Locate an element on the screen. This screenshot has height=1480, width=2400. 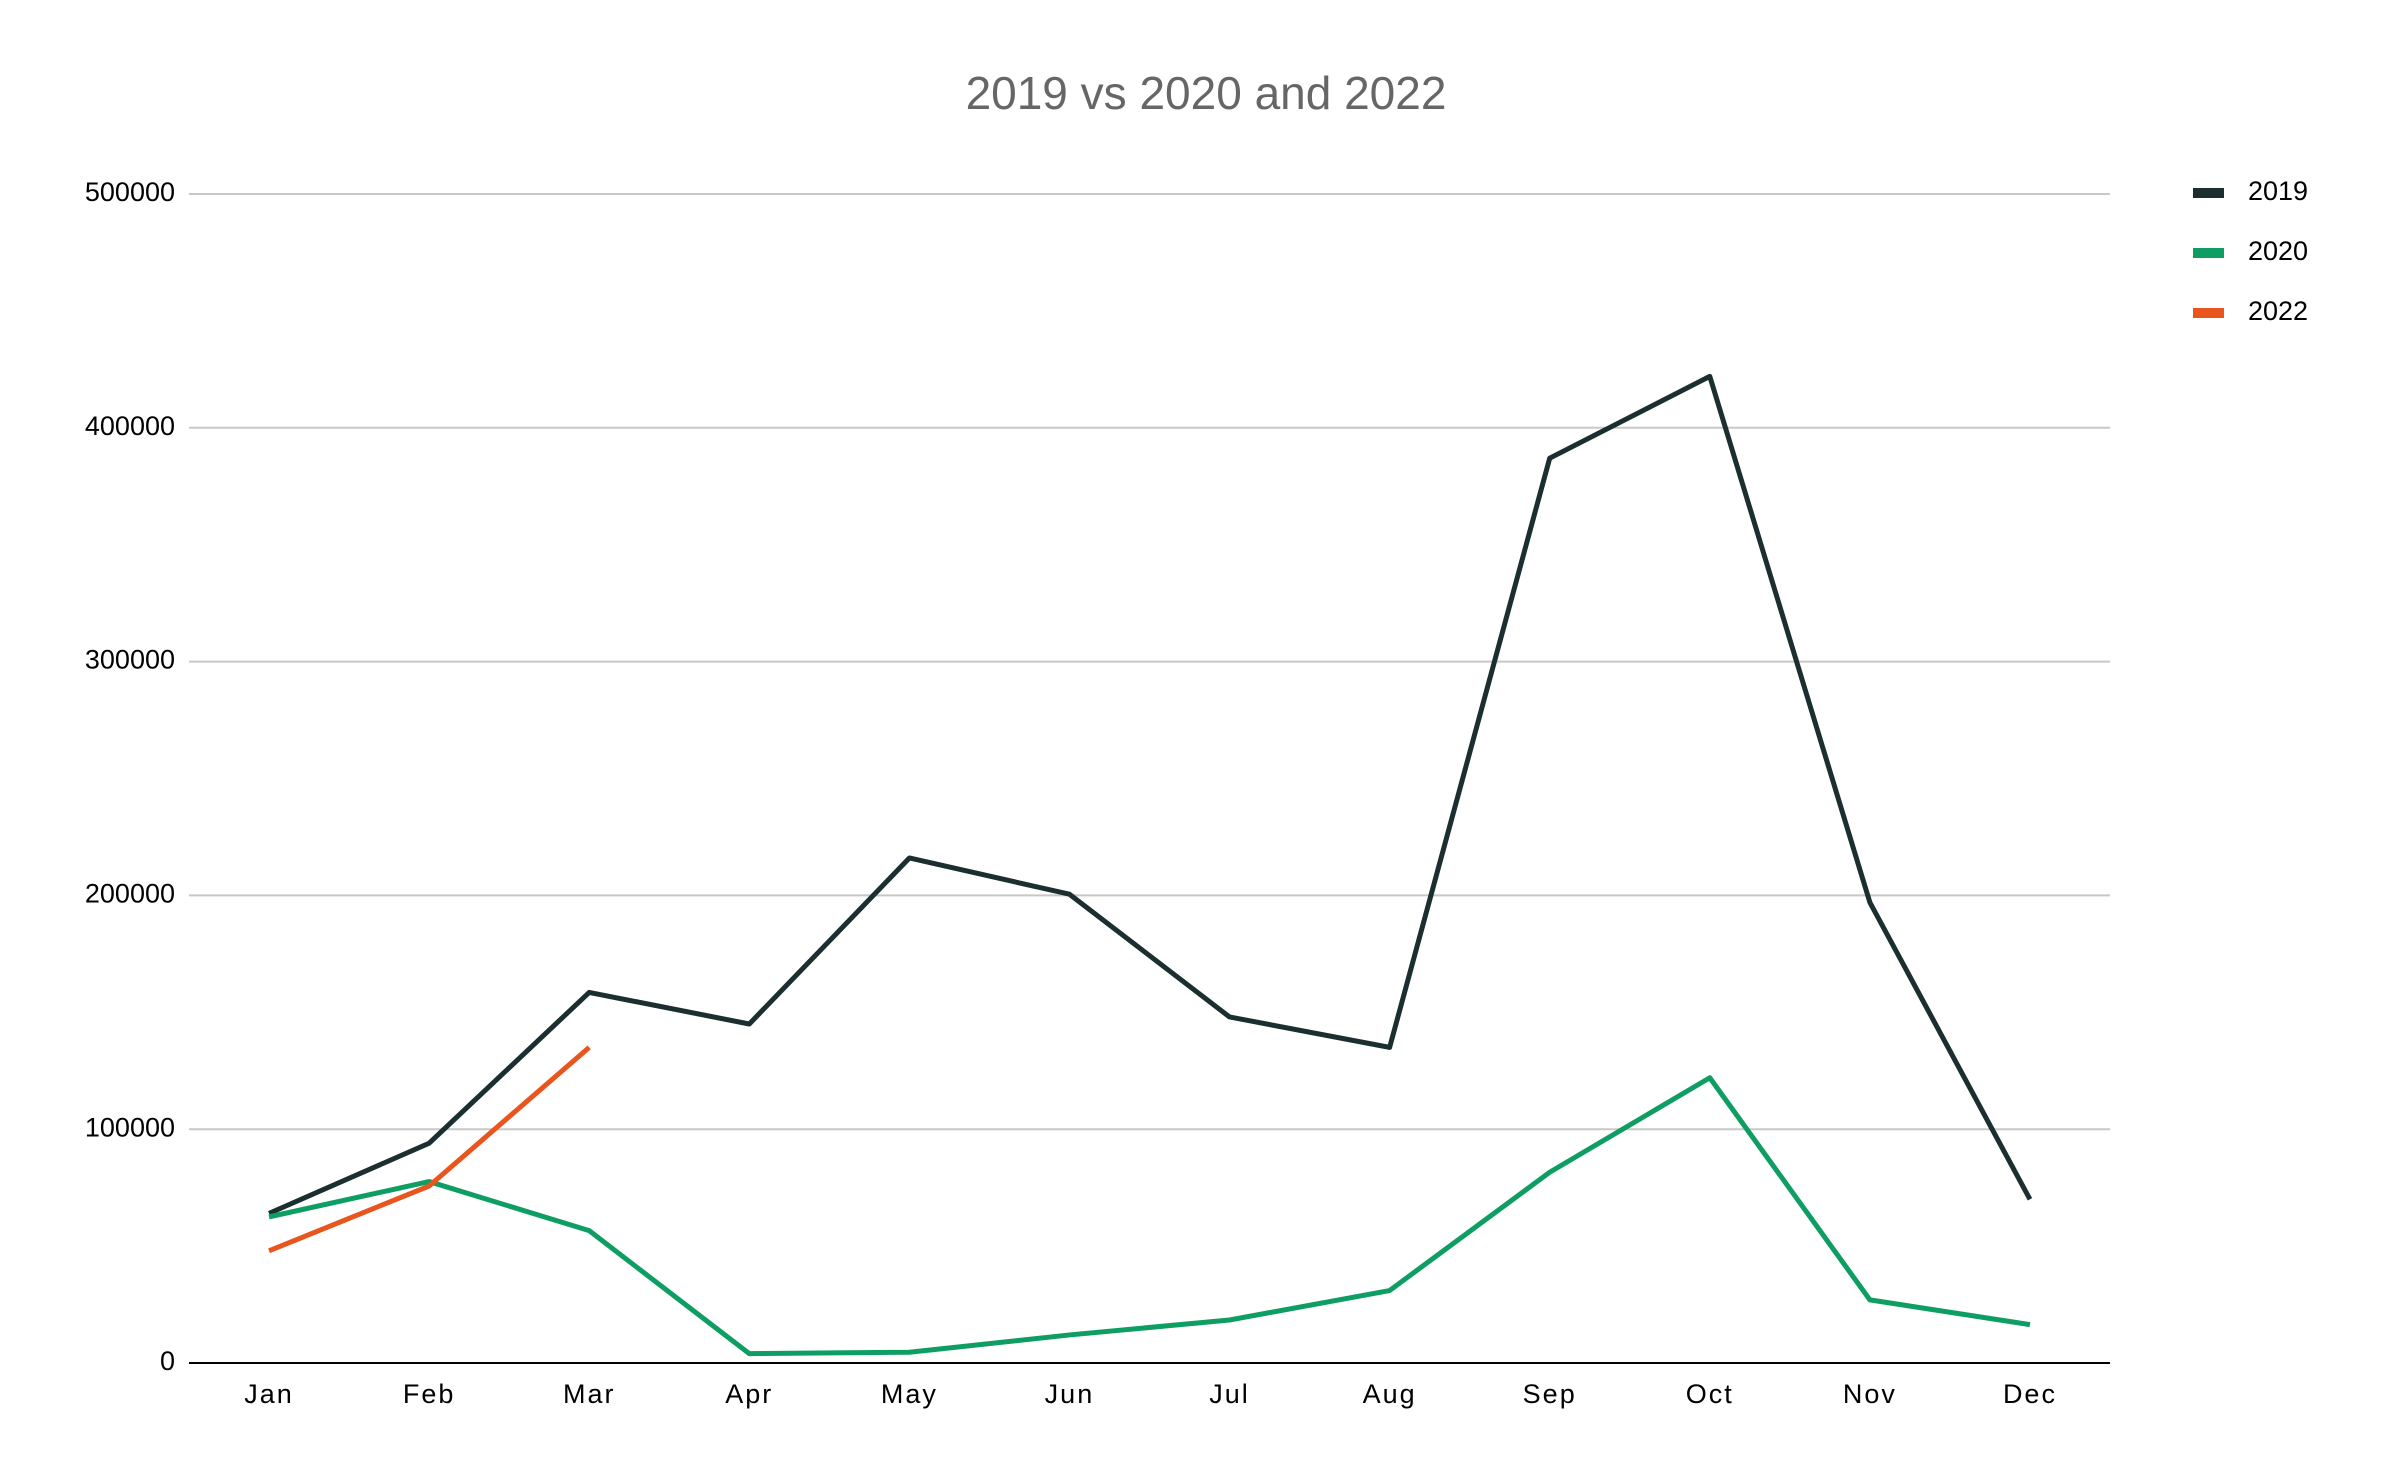
x-tick-label: Jul is located at coordinates (1229, 1394).